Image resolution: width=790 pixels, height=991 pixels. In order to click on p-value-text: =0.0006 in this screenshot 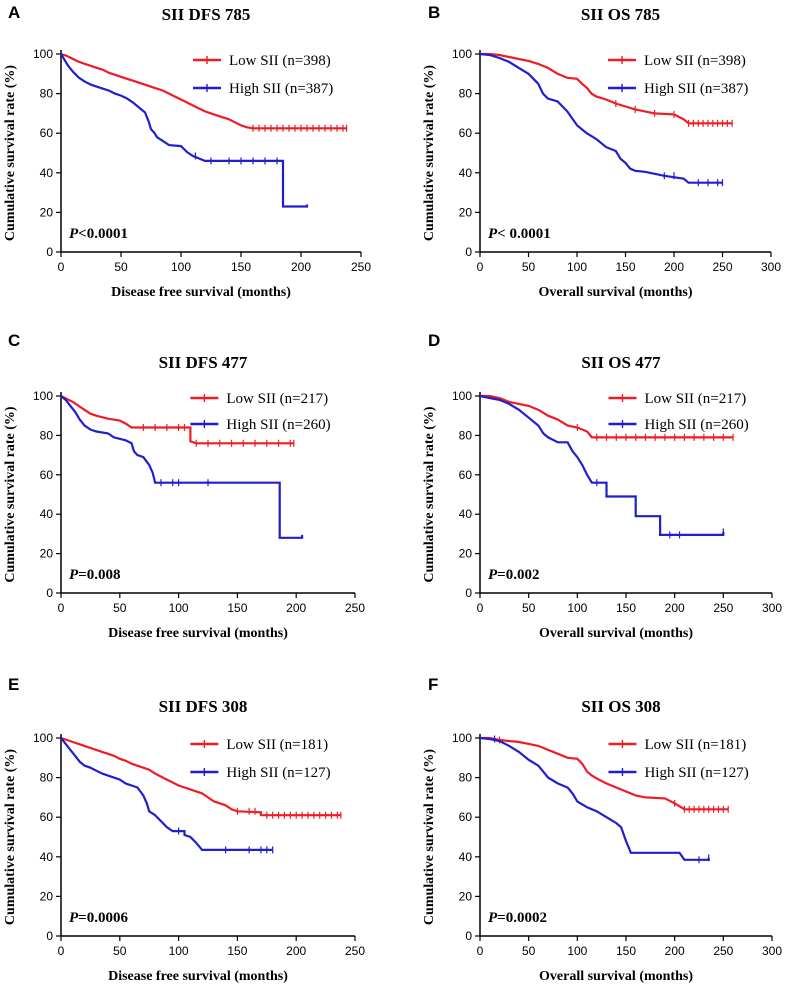, I will do `click(103, 918)`.